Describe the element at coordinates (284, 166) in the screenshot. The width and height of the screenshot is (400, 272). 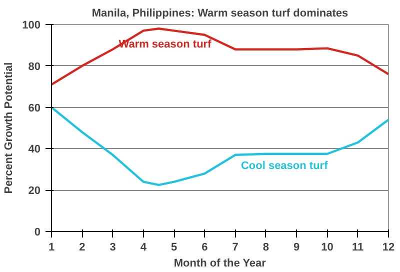
I see `series-label: Cool season turf` at that location.